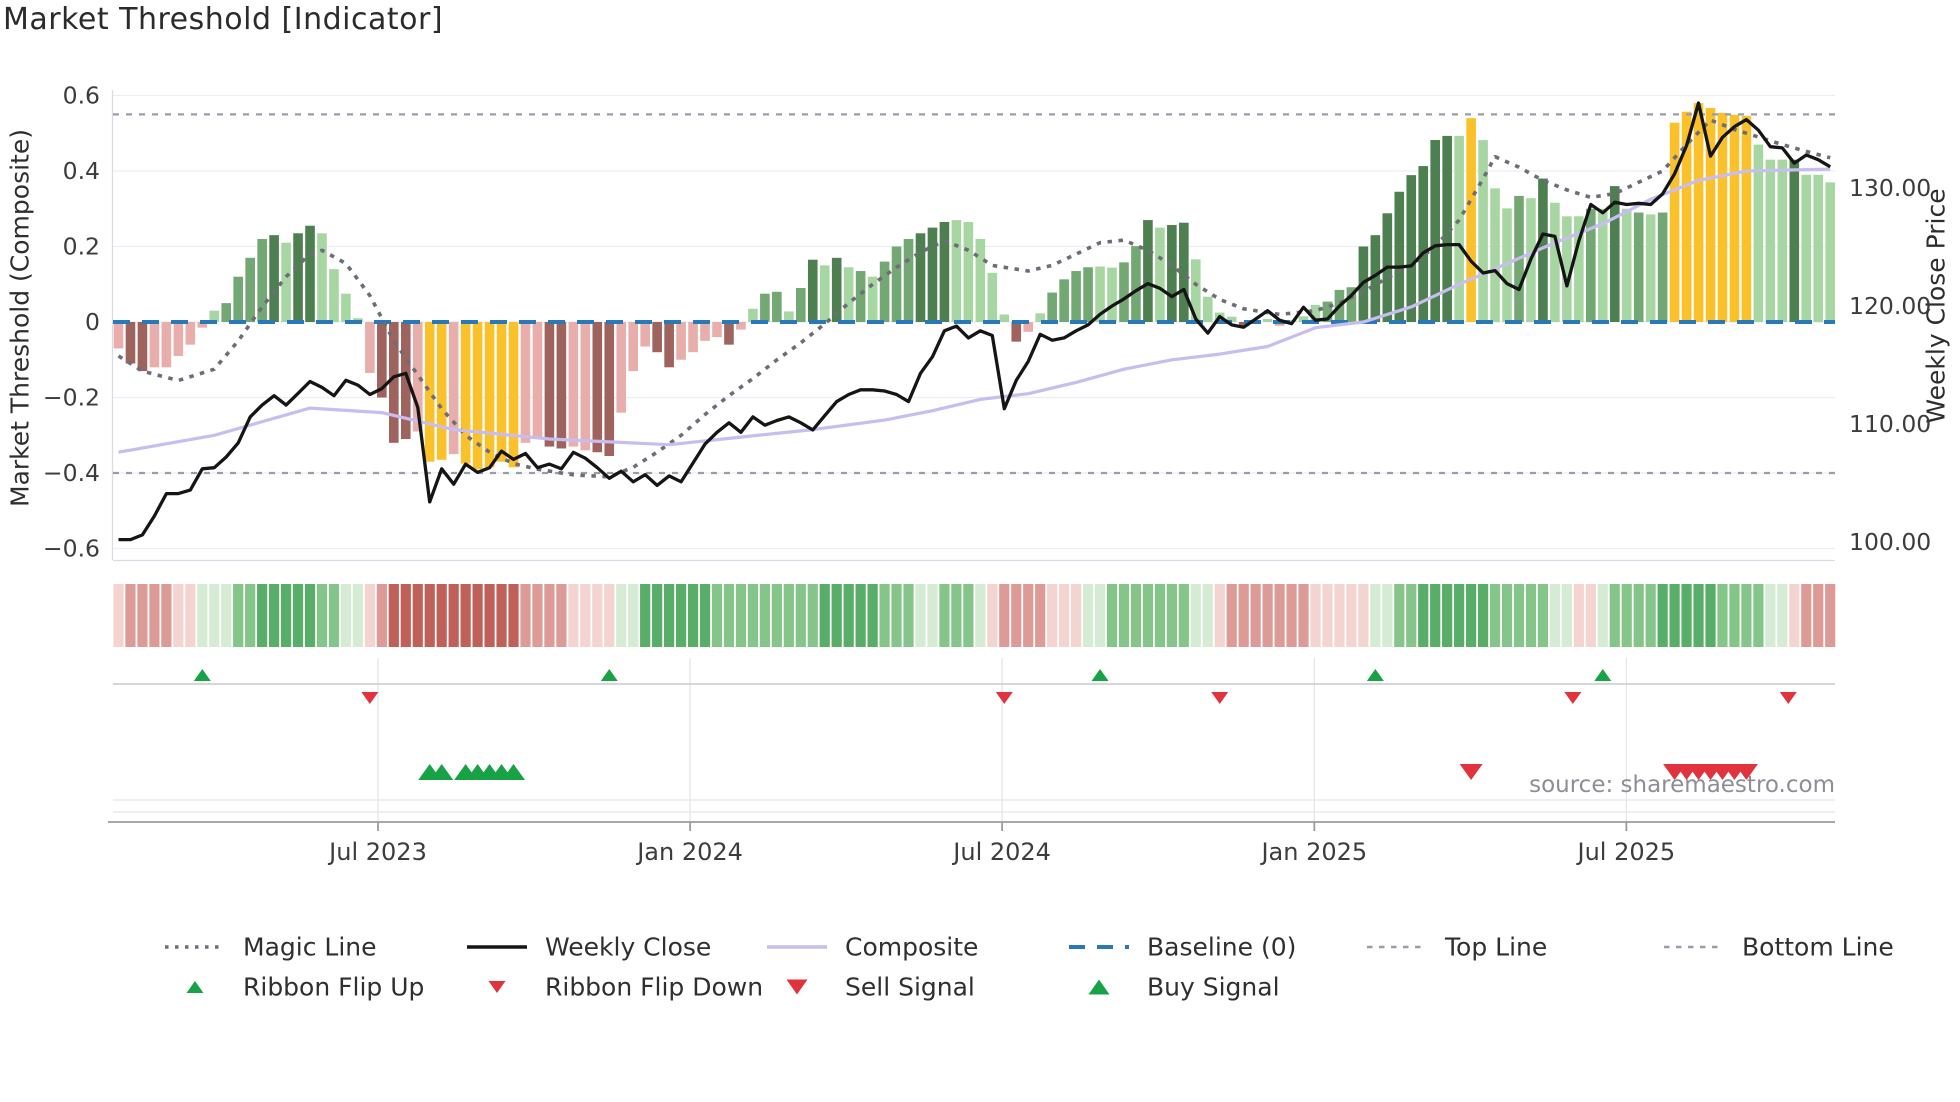  What do you see at coordinates (223, 19) in the screenshot?
I see `page-title: Market Threshold [Indicator]` at bounding box center [223, 19].